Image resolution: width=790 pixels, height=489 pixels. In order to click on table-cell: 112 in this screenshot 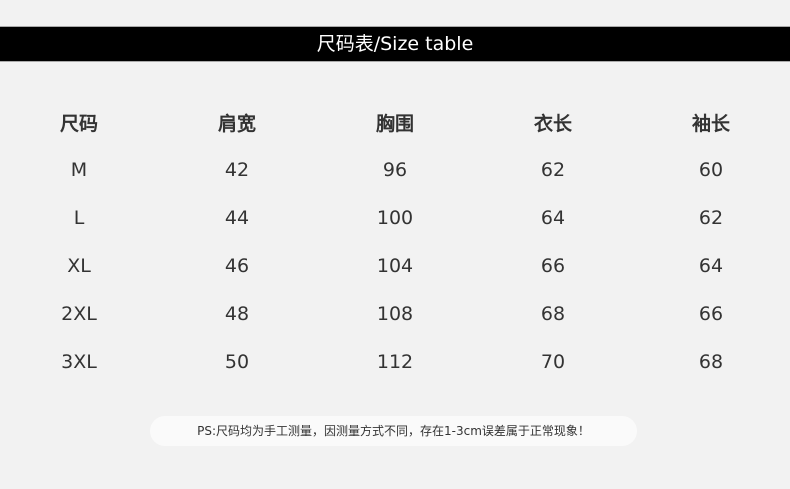, I will do `click(395, 362)`.